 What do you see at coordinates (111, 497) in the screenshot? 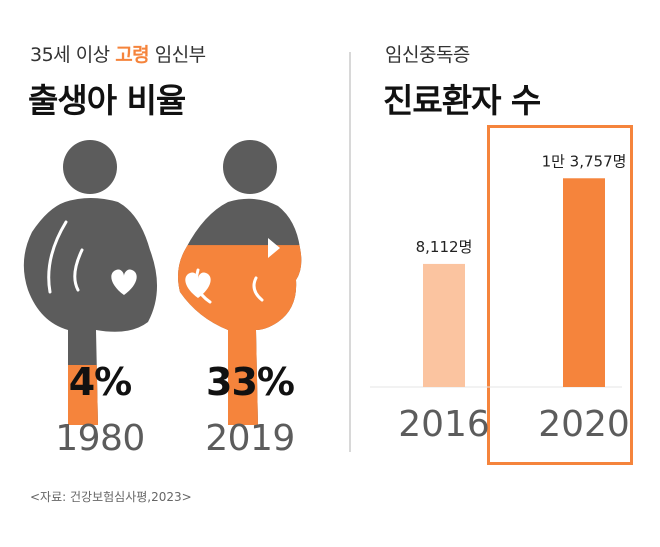
I see `source-note: <자료: 건강보험심사평,2023>` at bounding box center [111, 497].